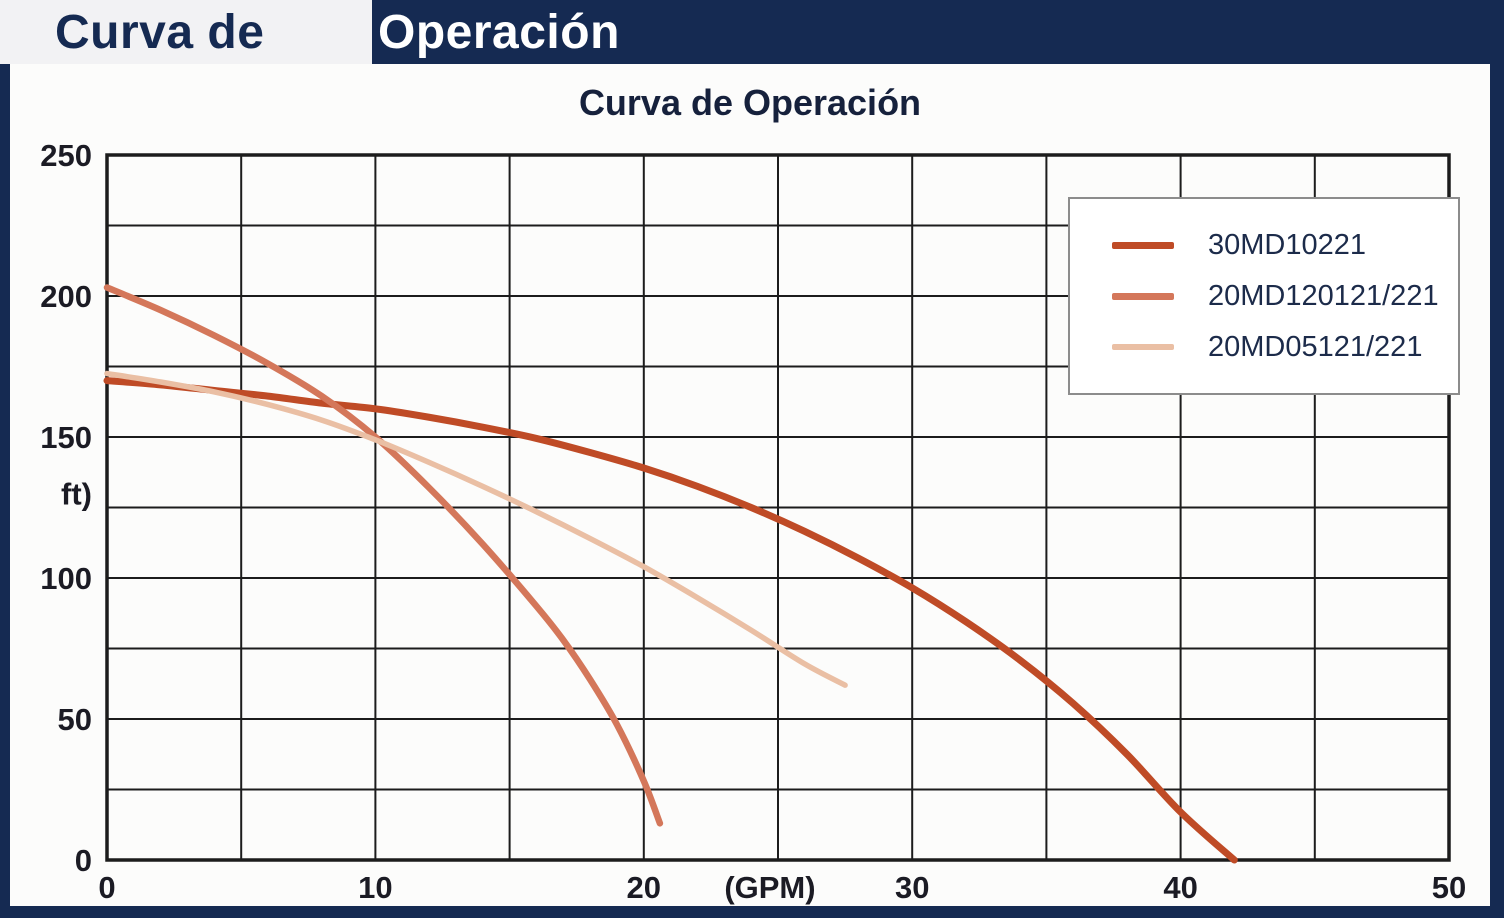 The width and height of the screenshot is (1504, 918). Describe the element at coordinates (375, 887) in the screenshot. I see `x-tick-label: 10` at that location.